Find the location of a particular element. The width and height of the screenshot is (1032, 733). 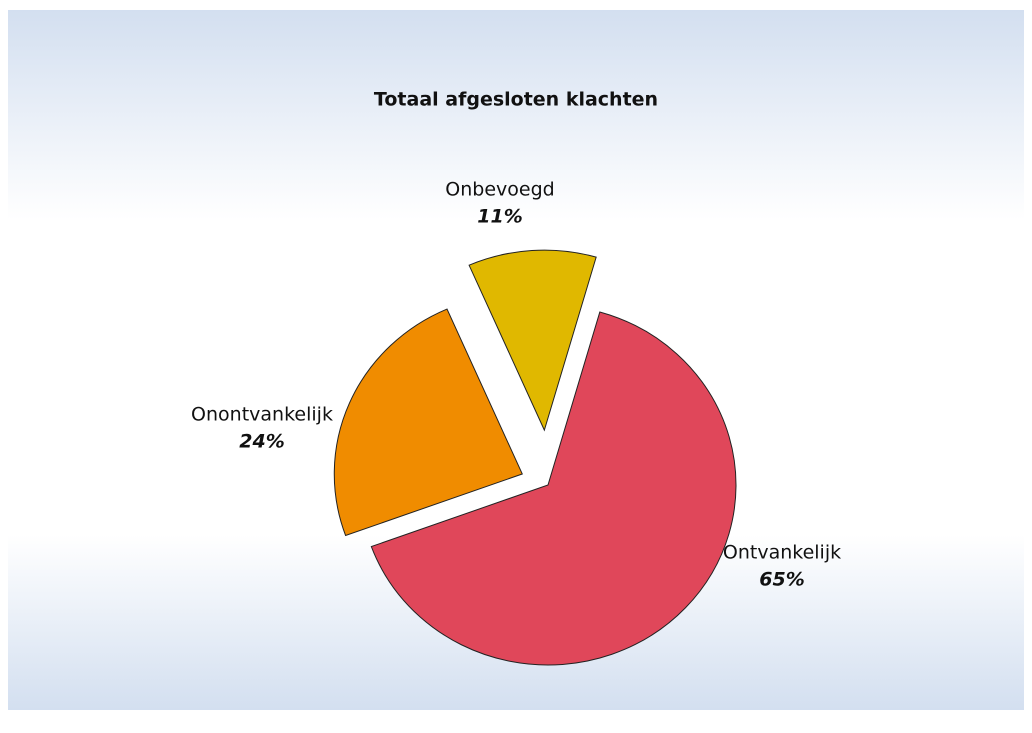

slice-label: Onbevoegd is located at coordinates (499, 190).